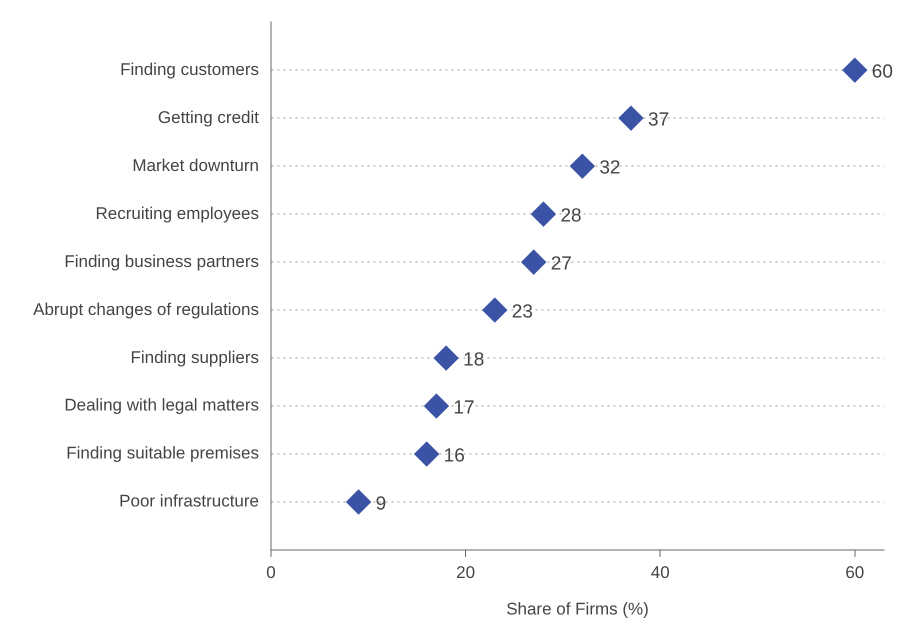 The height and width of the screenshot is (624, 914). I want to click on x-tick-label: 40, so click(660, 572).